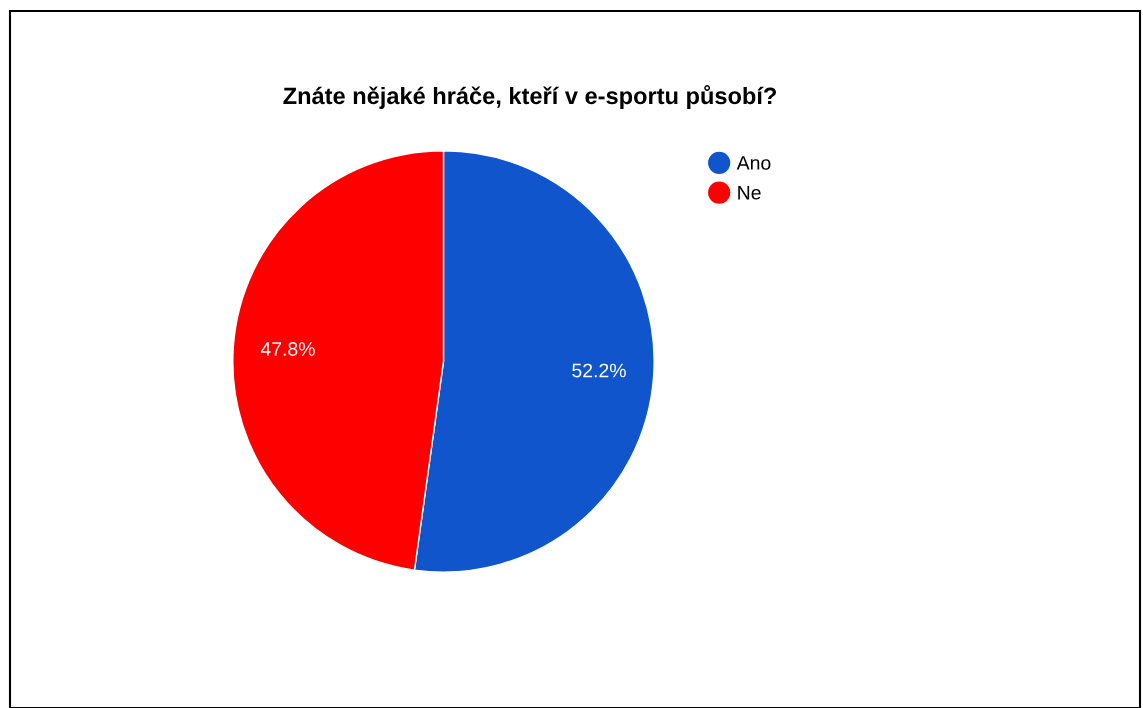  I want to click on legend-label: Ne, so click(749, 193).